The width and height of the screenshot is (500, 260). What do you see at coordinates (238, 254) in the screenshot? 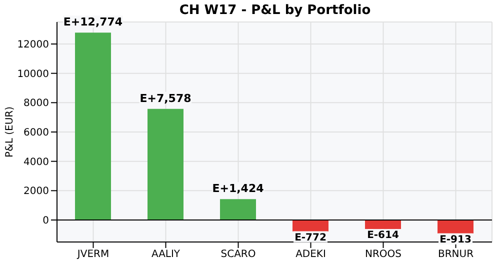
I see `x-tick-label: SCARO` at bounding box center [238, 254].